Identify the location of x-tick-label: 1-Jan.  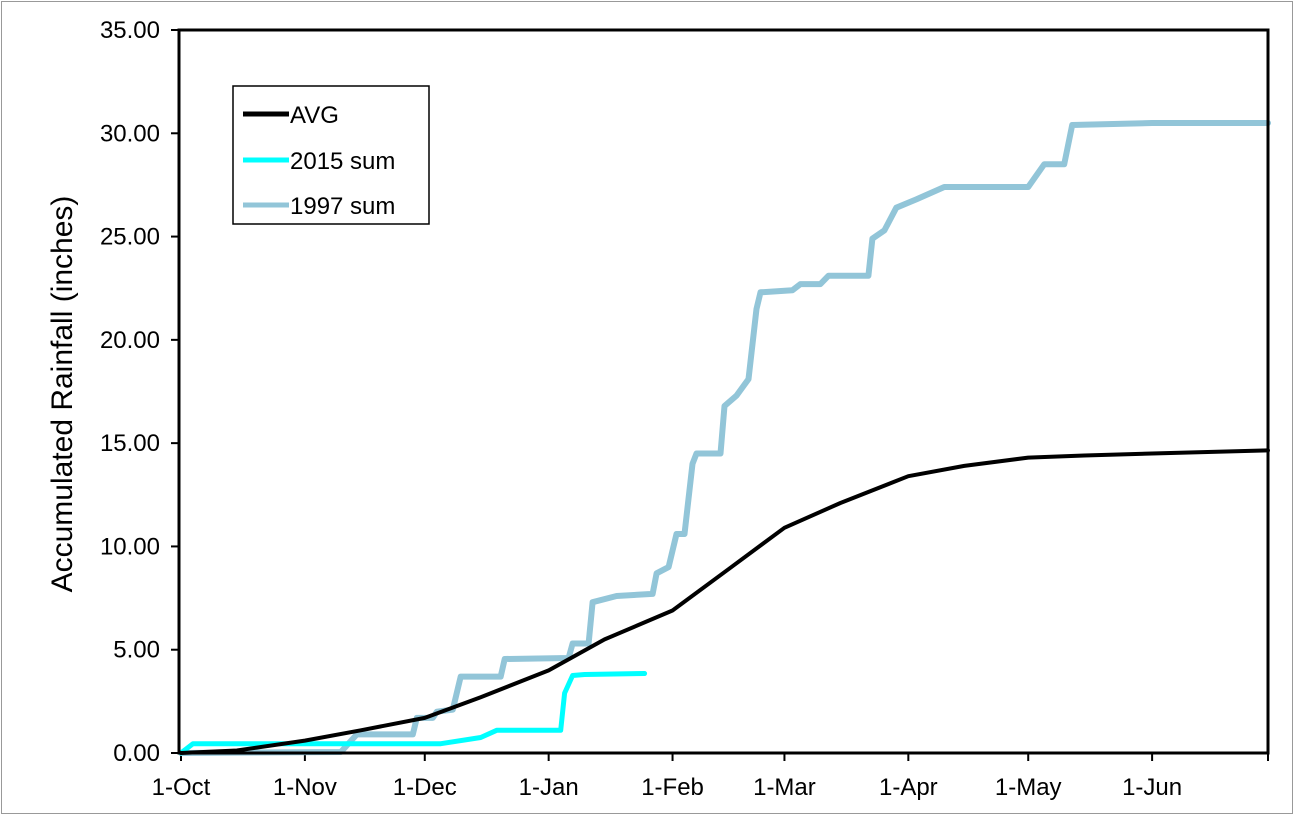
(549, 787).